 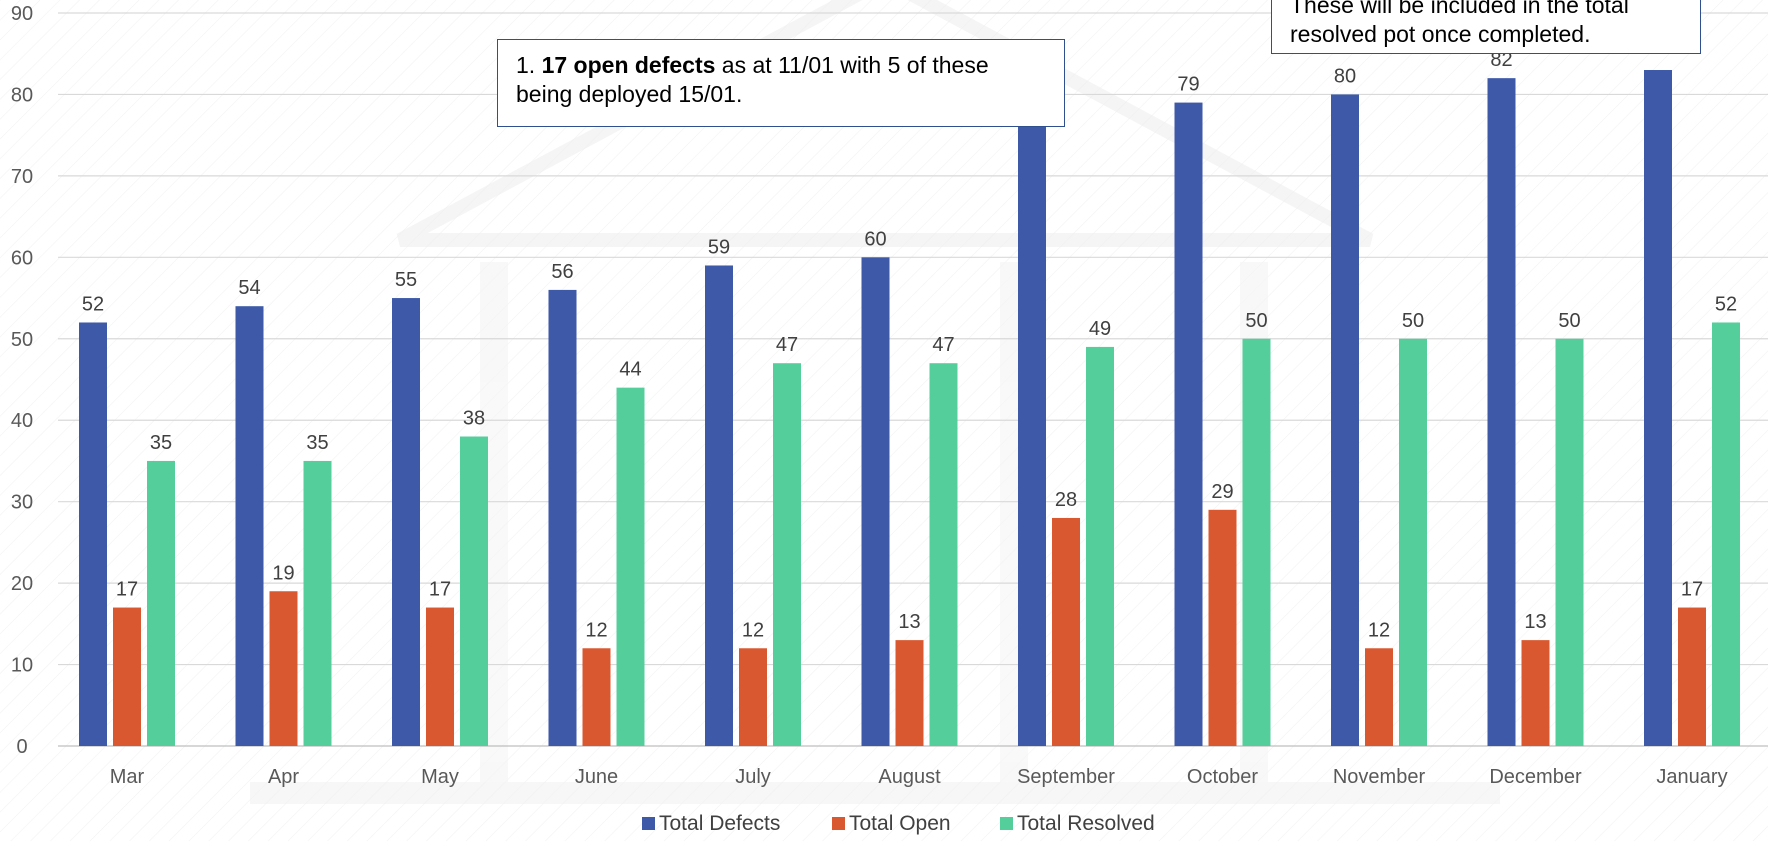 I want to click on y-axis-tick-labels: 0 10 20 30 40 50 60 70 80 90, so click(x=22, y=380).